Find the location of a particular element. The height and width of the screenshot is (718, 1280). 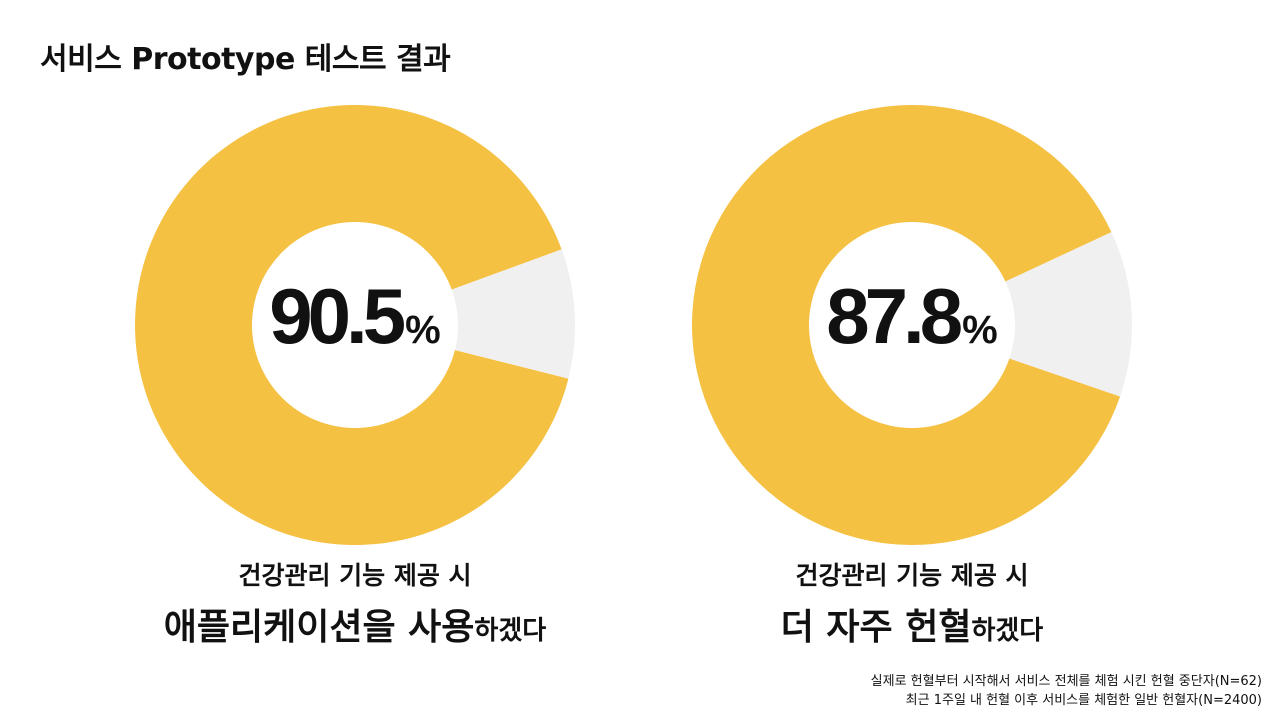

footnote-1: 실제로 헌혈부터 시작해서 서비스 전체를 체험 시킨 헌혈 중단자(N=62) is located at coordinates (1066, 681).